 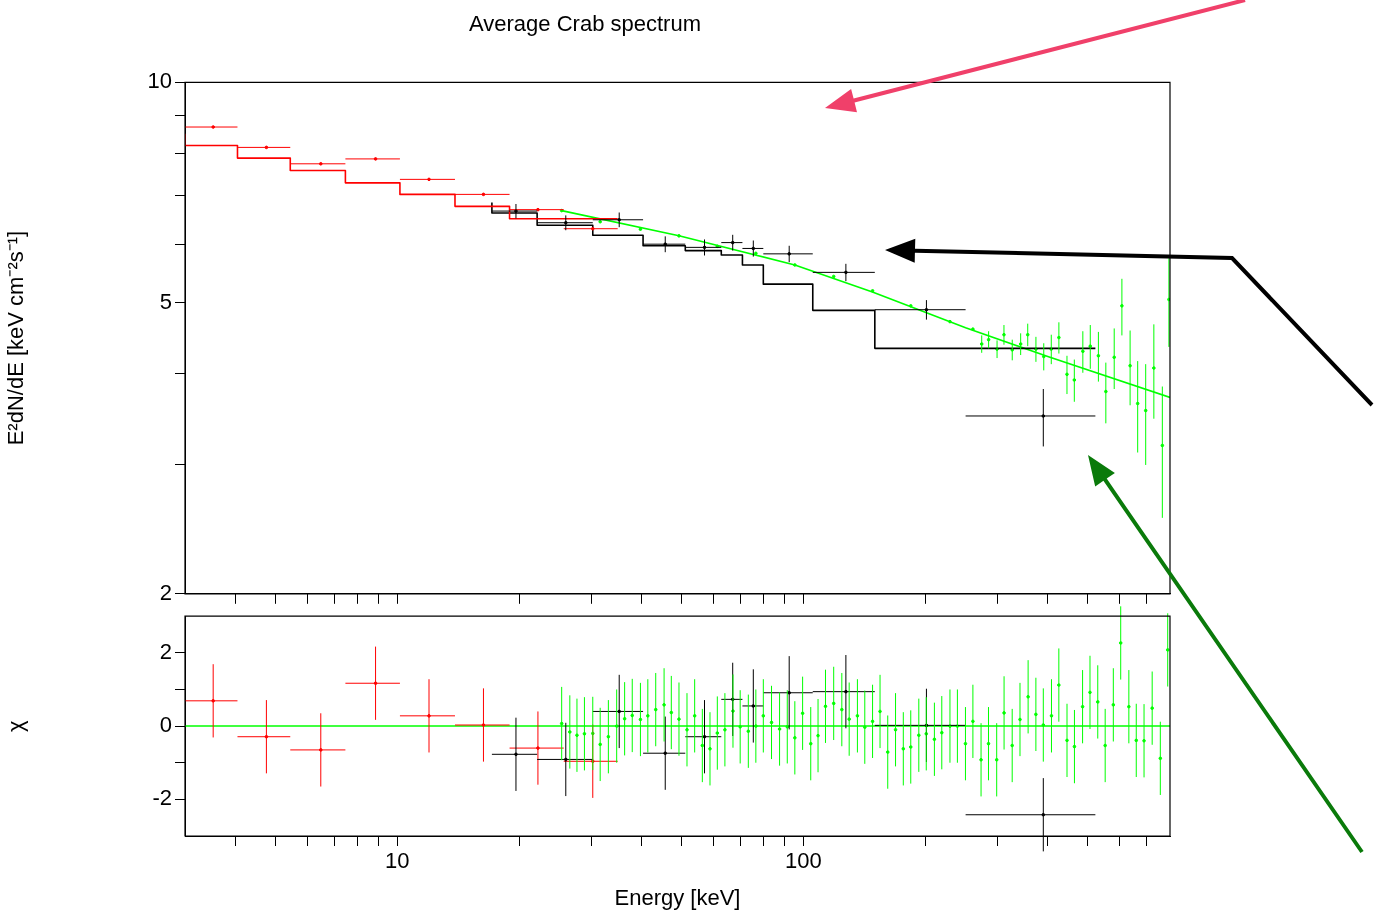 I want to click on chart-title: Average Crab spectrum, so click(x=585, y=24).